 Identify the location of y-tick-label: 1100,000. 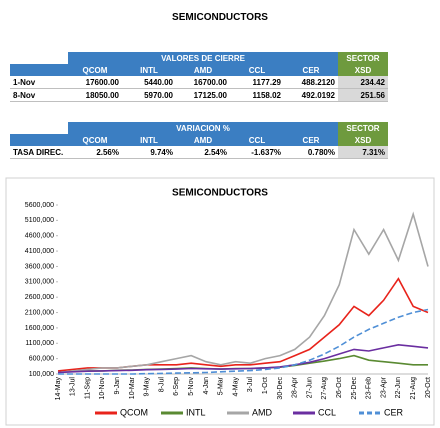
(39, 343).